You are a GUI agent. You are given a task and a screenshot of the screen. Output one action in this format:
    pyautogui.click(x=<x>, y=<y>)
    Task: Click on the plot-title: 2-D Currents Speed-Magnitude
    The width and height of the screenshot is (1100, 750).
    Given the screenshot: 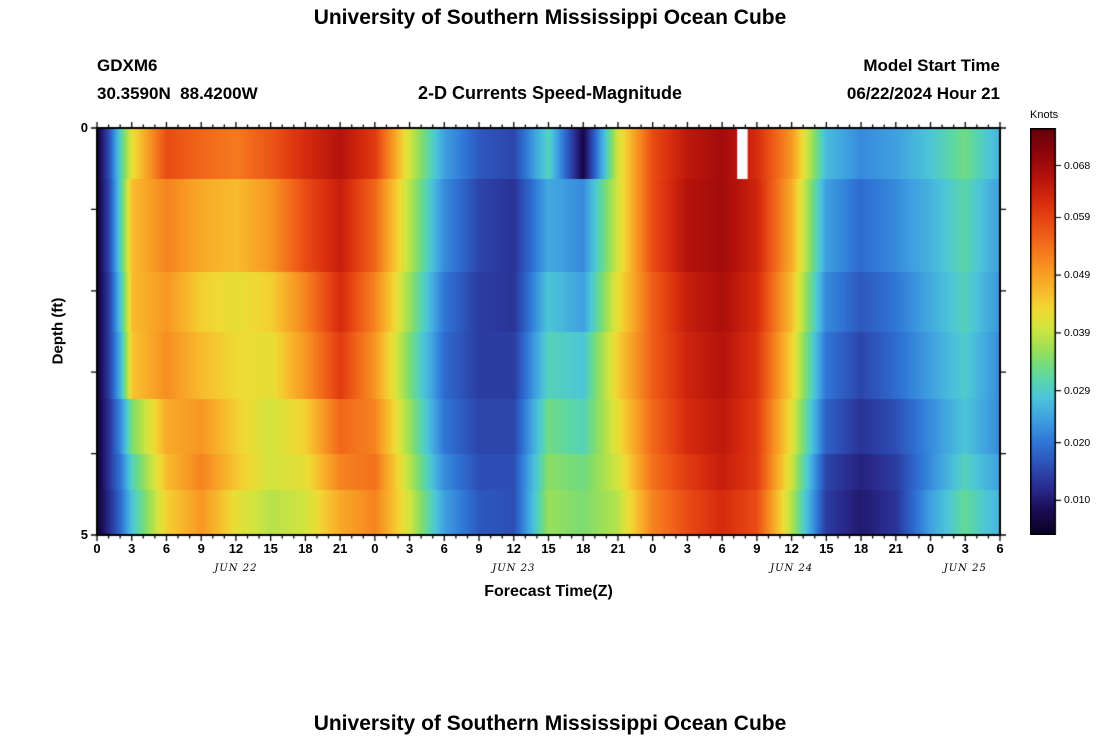 What is the action you would take?
    pyautogui.click(x=550, y=93)
    